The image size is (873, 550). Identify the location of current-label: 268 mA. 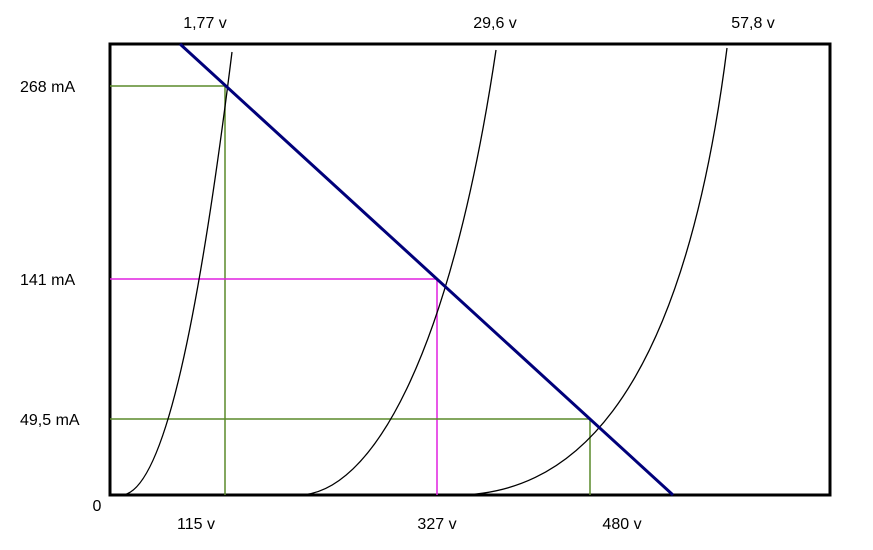
(47, 87).